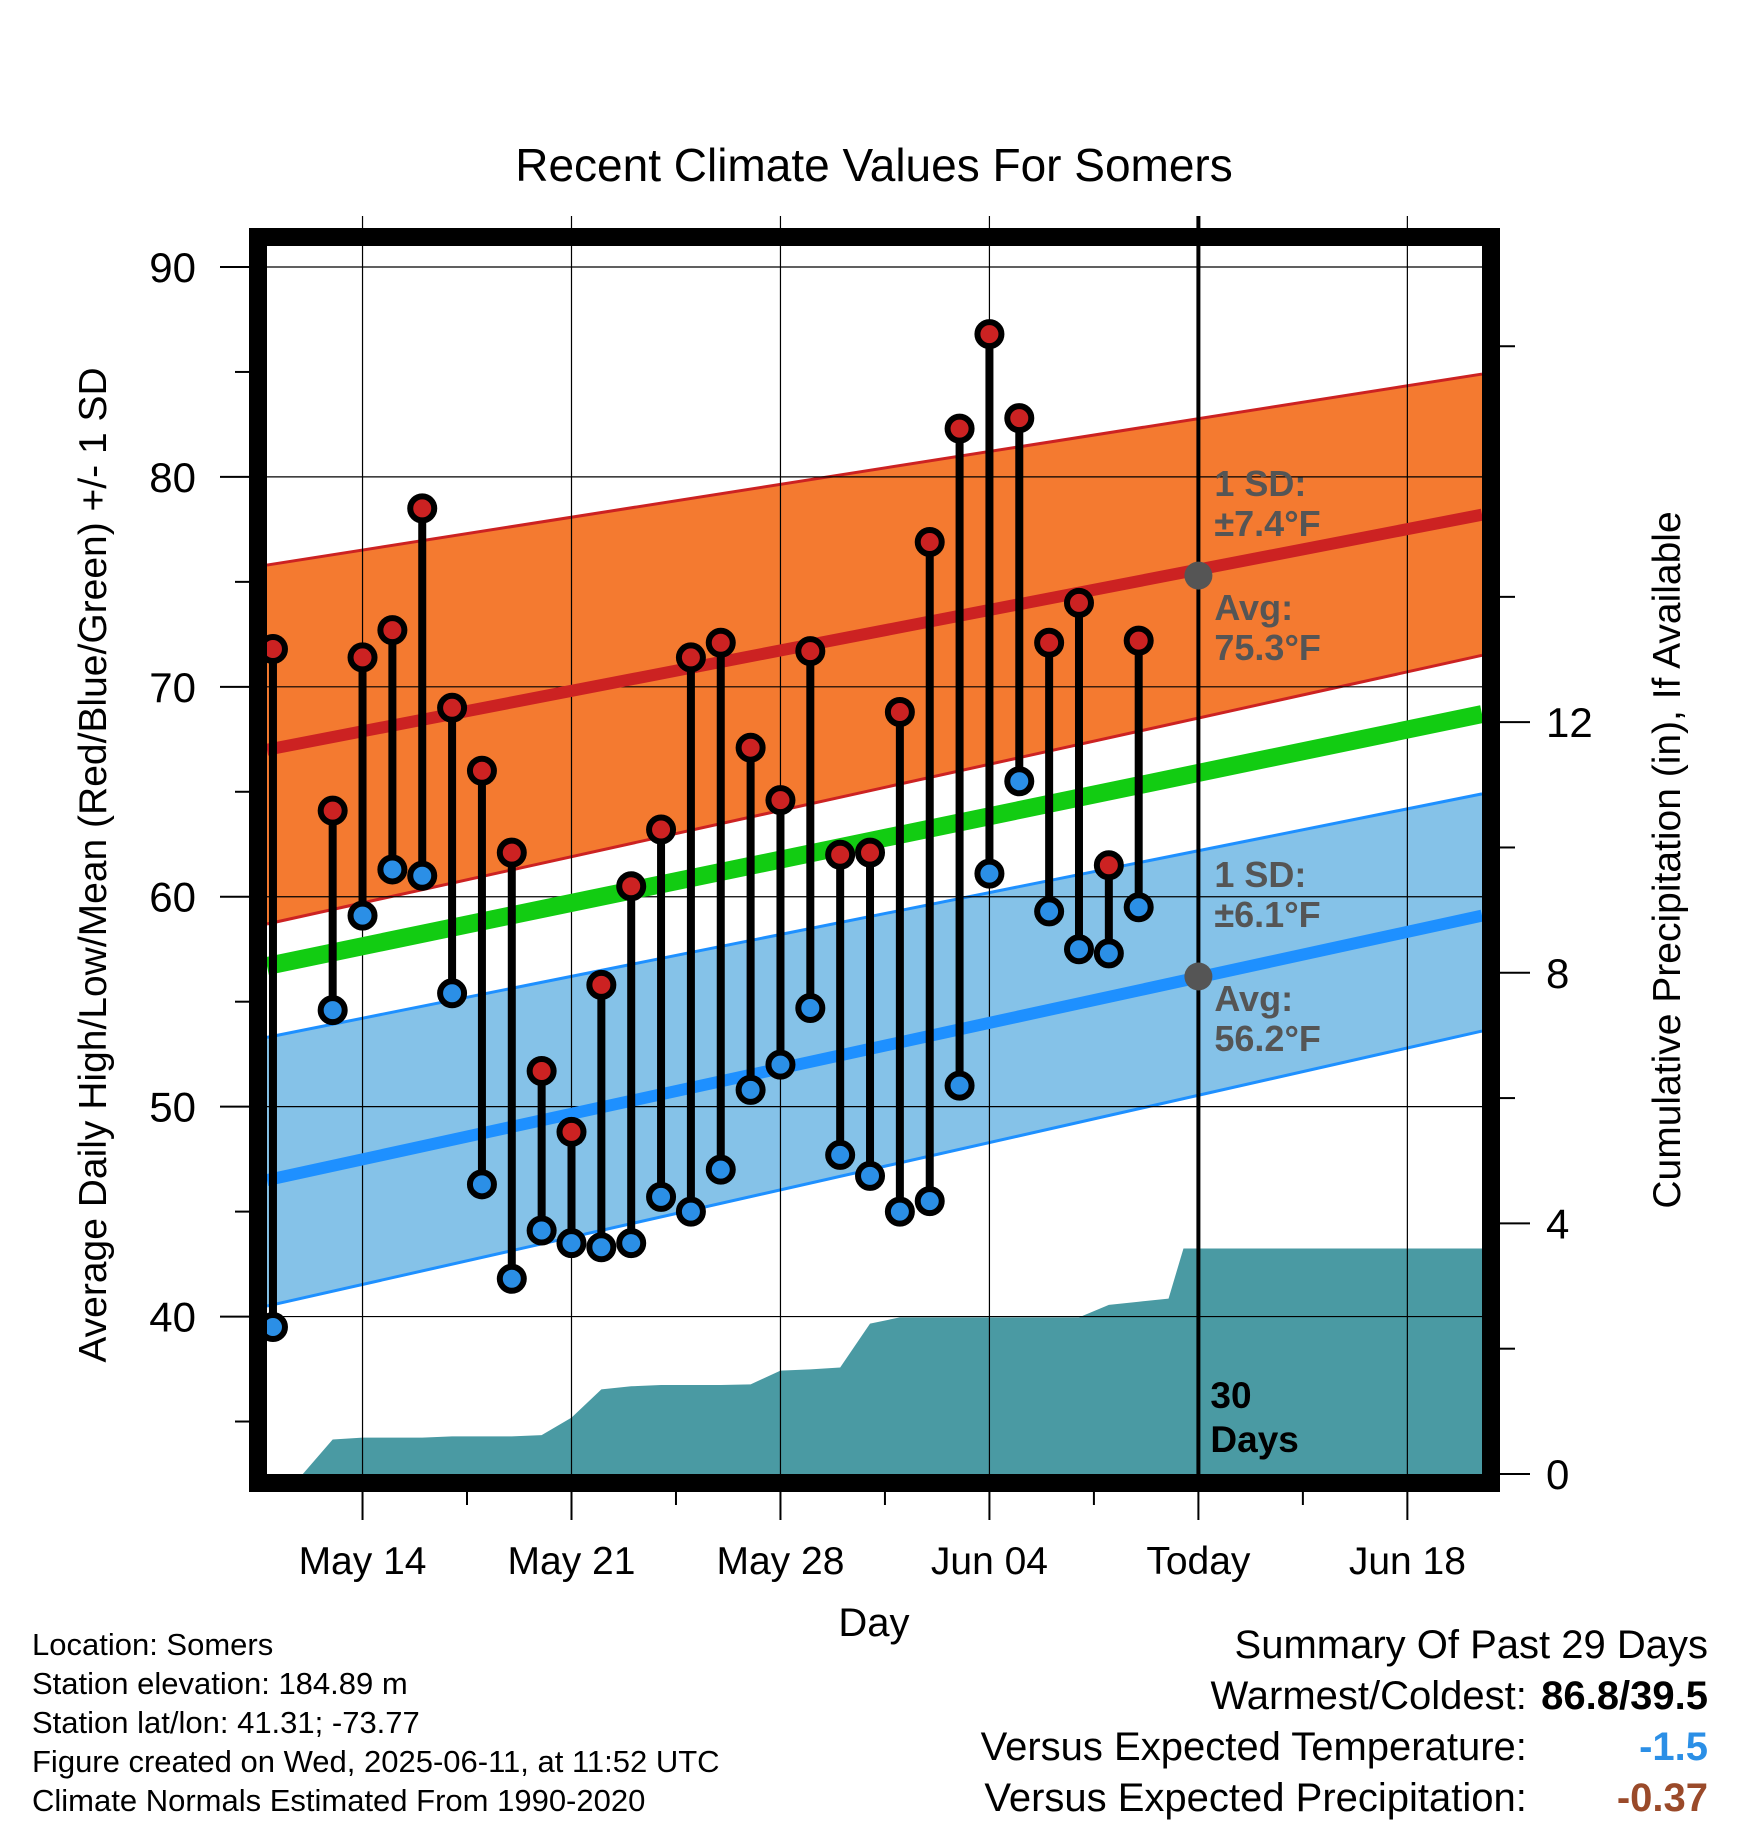  What do you see at coordinates (220, 1683) in the screenshot?
I see `elevation-text: Station elevation: 184.89 m` at bounding box center [220, 1683].